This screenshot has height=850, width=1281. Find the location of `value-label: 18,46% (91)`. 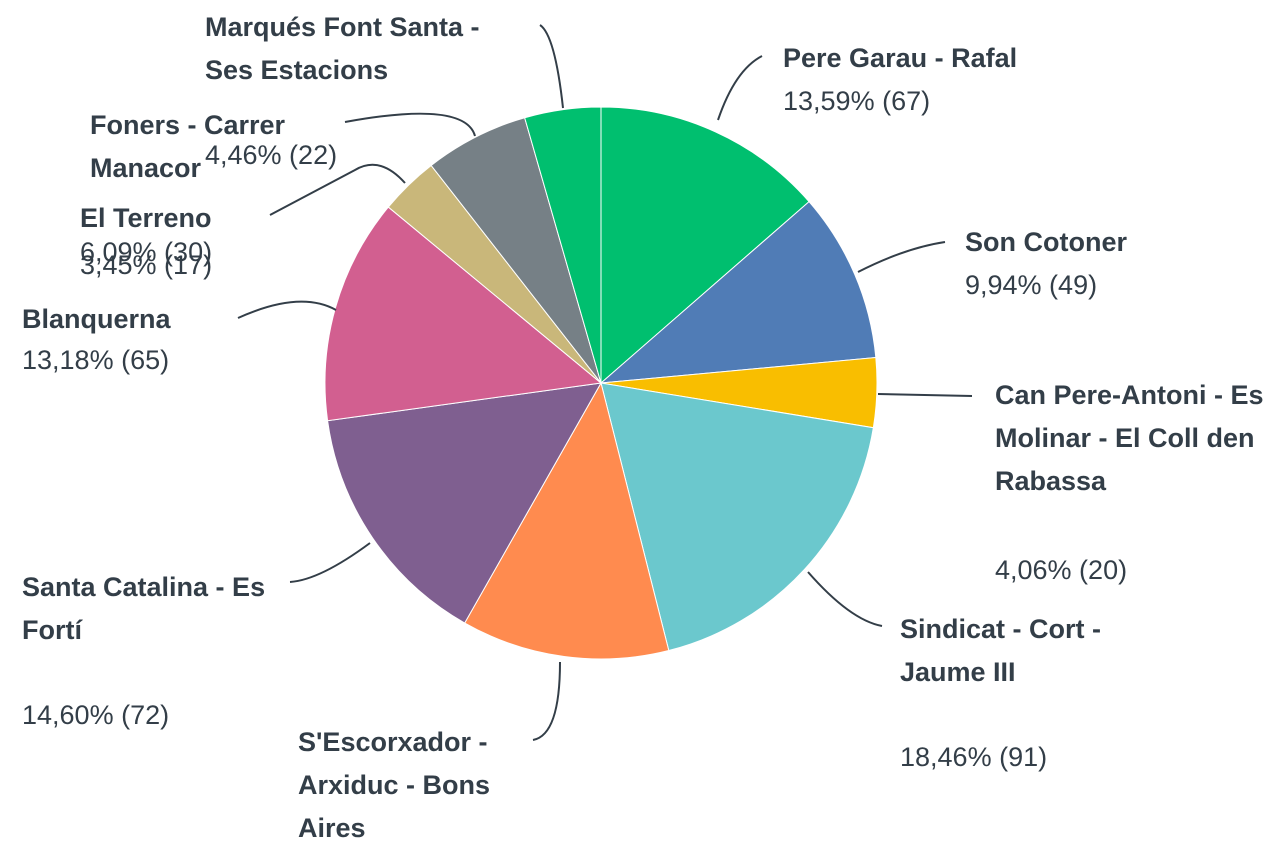

value-label: 18,46% (91) is located at coordinates (974, 757).